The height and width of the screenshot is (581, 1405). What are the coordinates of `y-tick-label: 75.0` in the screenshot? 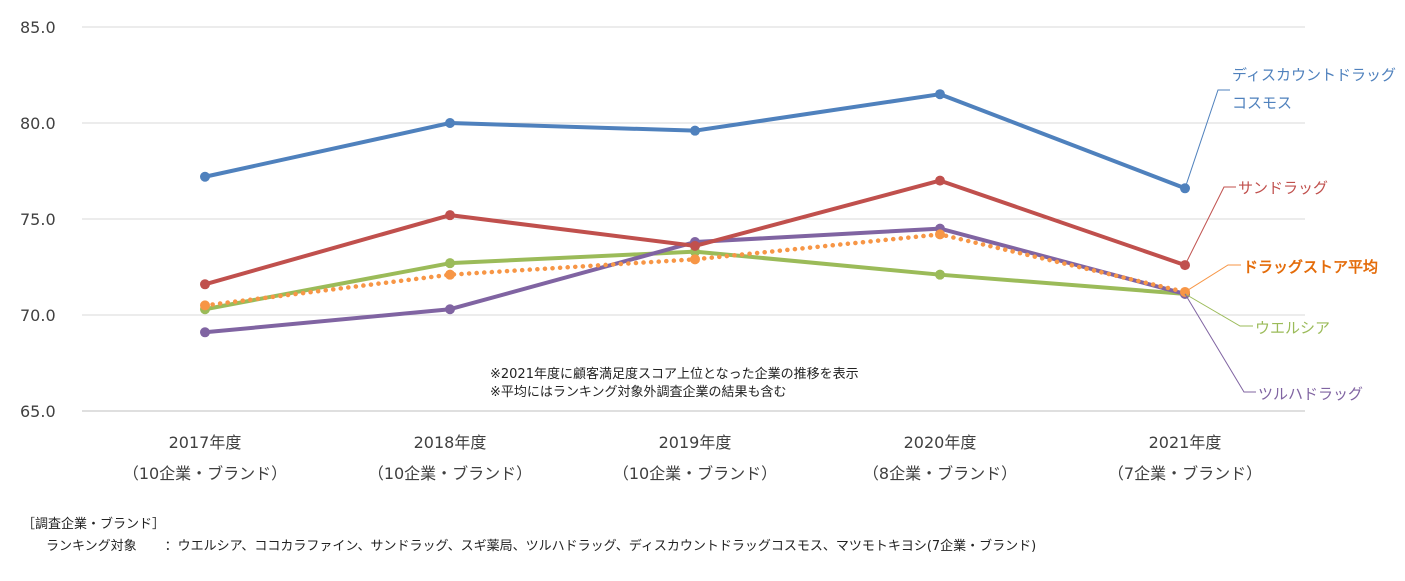 It's located at (38, 219).